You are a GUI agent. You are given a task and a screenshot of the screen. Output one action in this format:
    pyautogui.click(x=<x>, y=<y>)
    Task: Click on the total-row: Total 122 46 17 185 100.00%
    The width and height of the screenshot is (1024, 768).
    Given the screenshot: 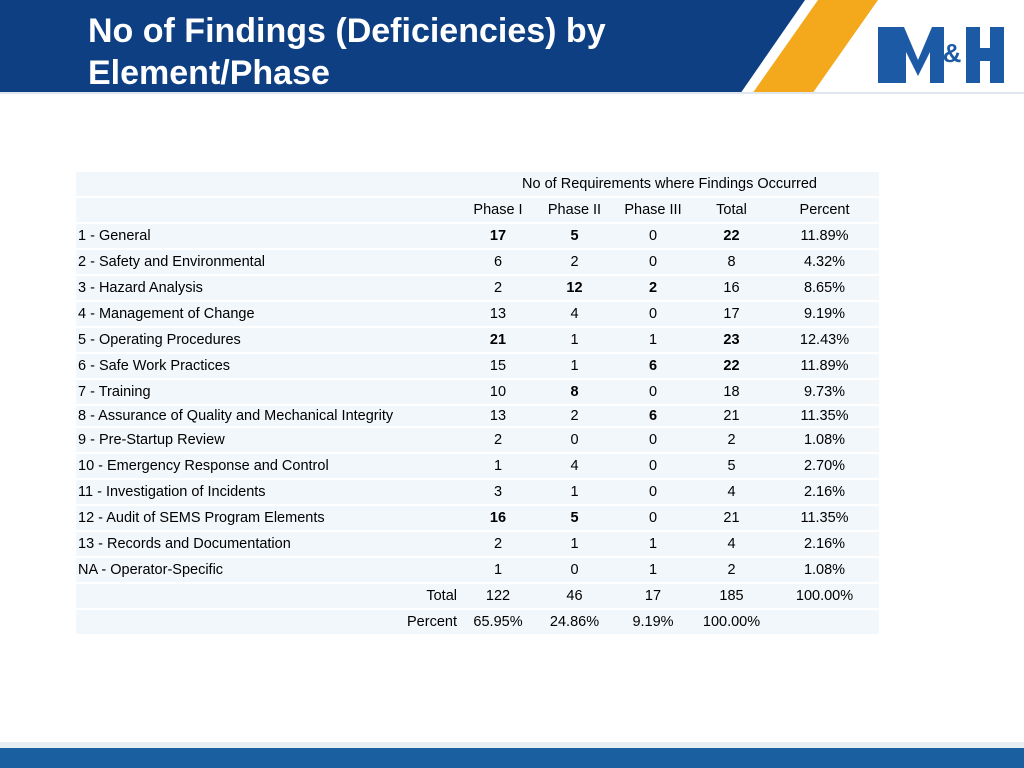 What is the action you would take?
    pyautogui.click(x=478, y=597)
    